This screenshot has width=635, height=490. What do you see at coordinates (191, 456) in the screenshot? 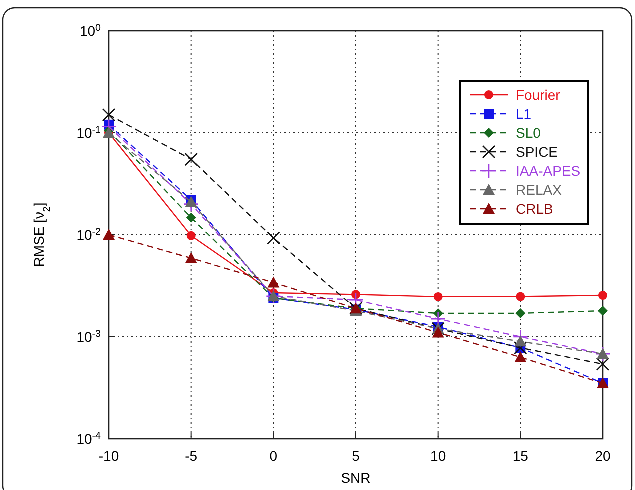
I see `x-tick-label: -5` at bounding box center [191, 456].